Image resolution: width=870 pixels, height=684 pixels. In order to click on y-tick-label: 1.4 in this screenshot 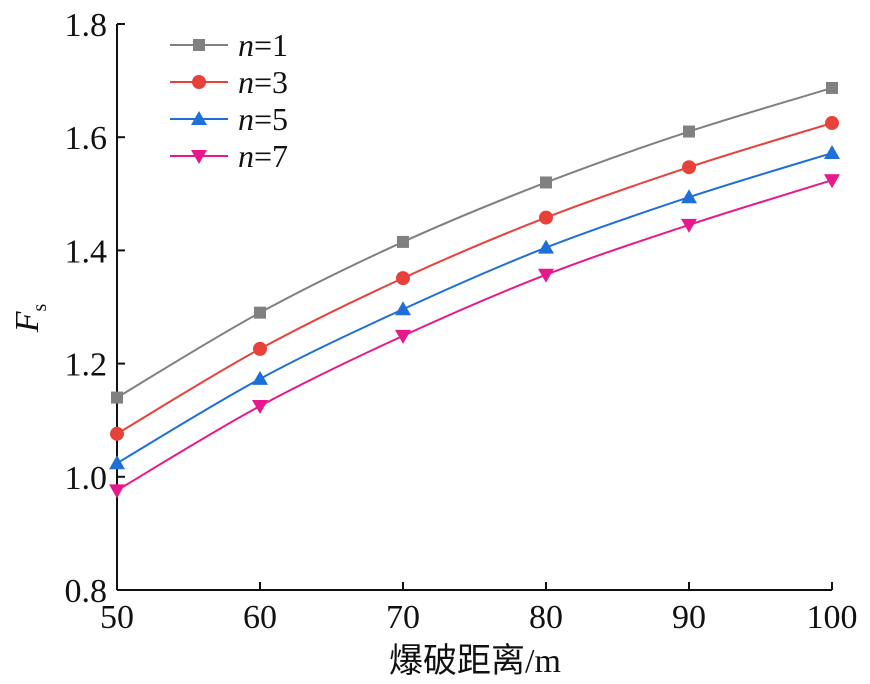, I will do `click(86, 251)`.